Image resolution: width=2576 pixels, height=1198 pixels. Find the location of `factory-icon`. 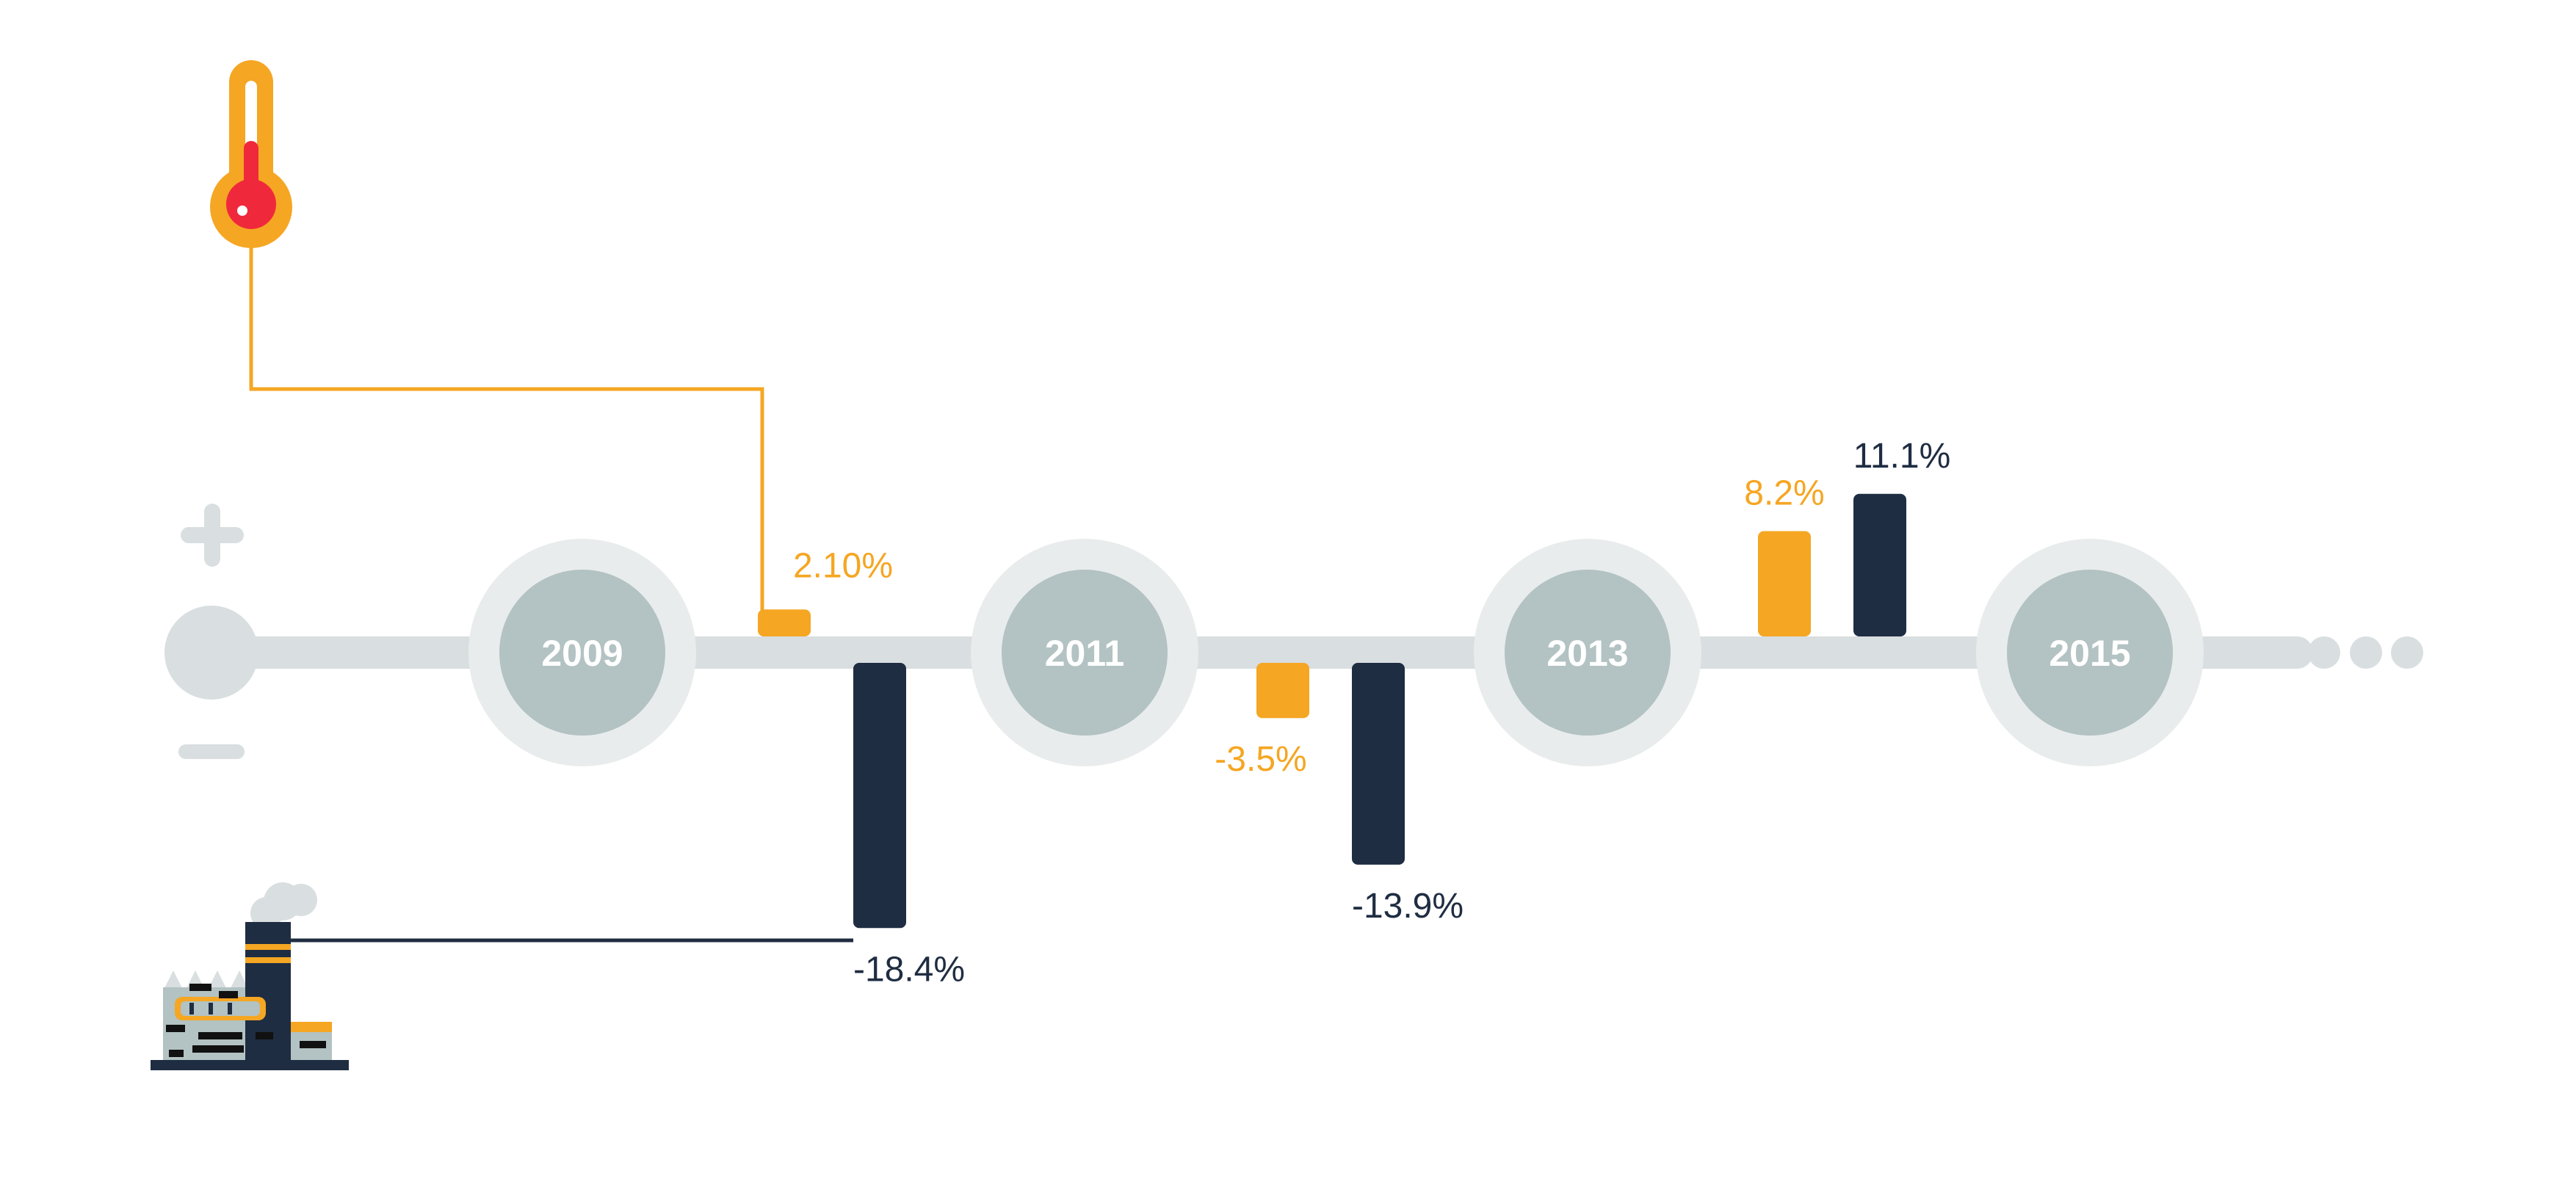

factory-icon is located at coordinates (250, 976).